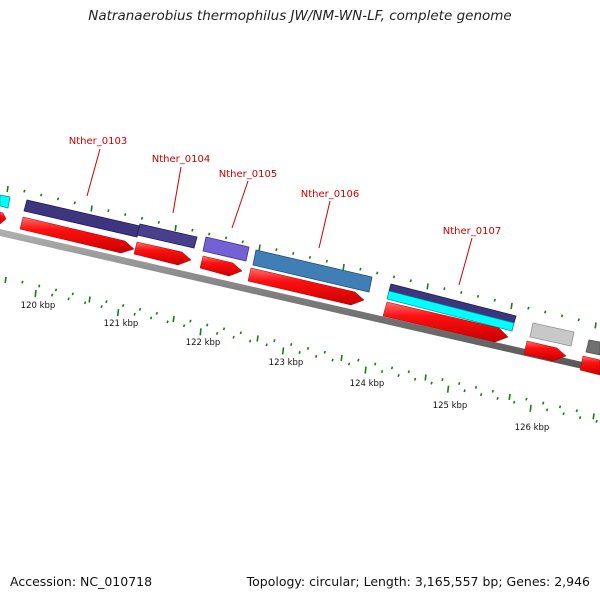 This screenshot has width=600, height=600. I want to click on gene-label-nther-0105: Nther_0105, so click(248, 174).